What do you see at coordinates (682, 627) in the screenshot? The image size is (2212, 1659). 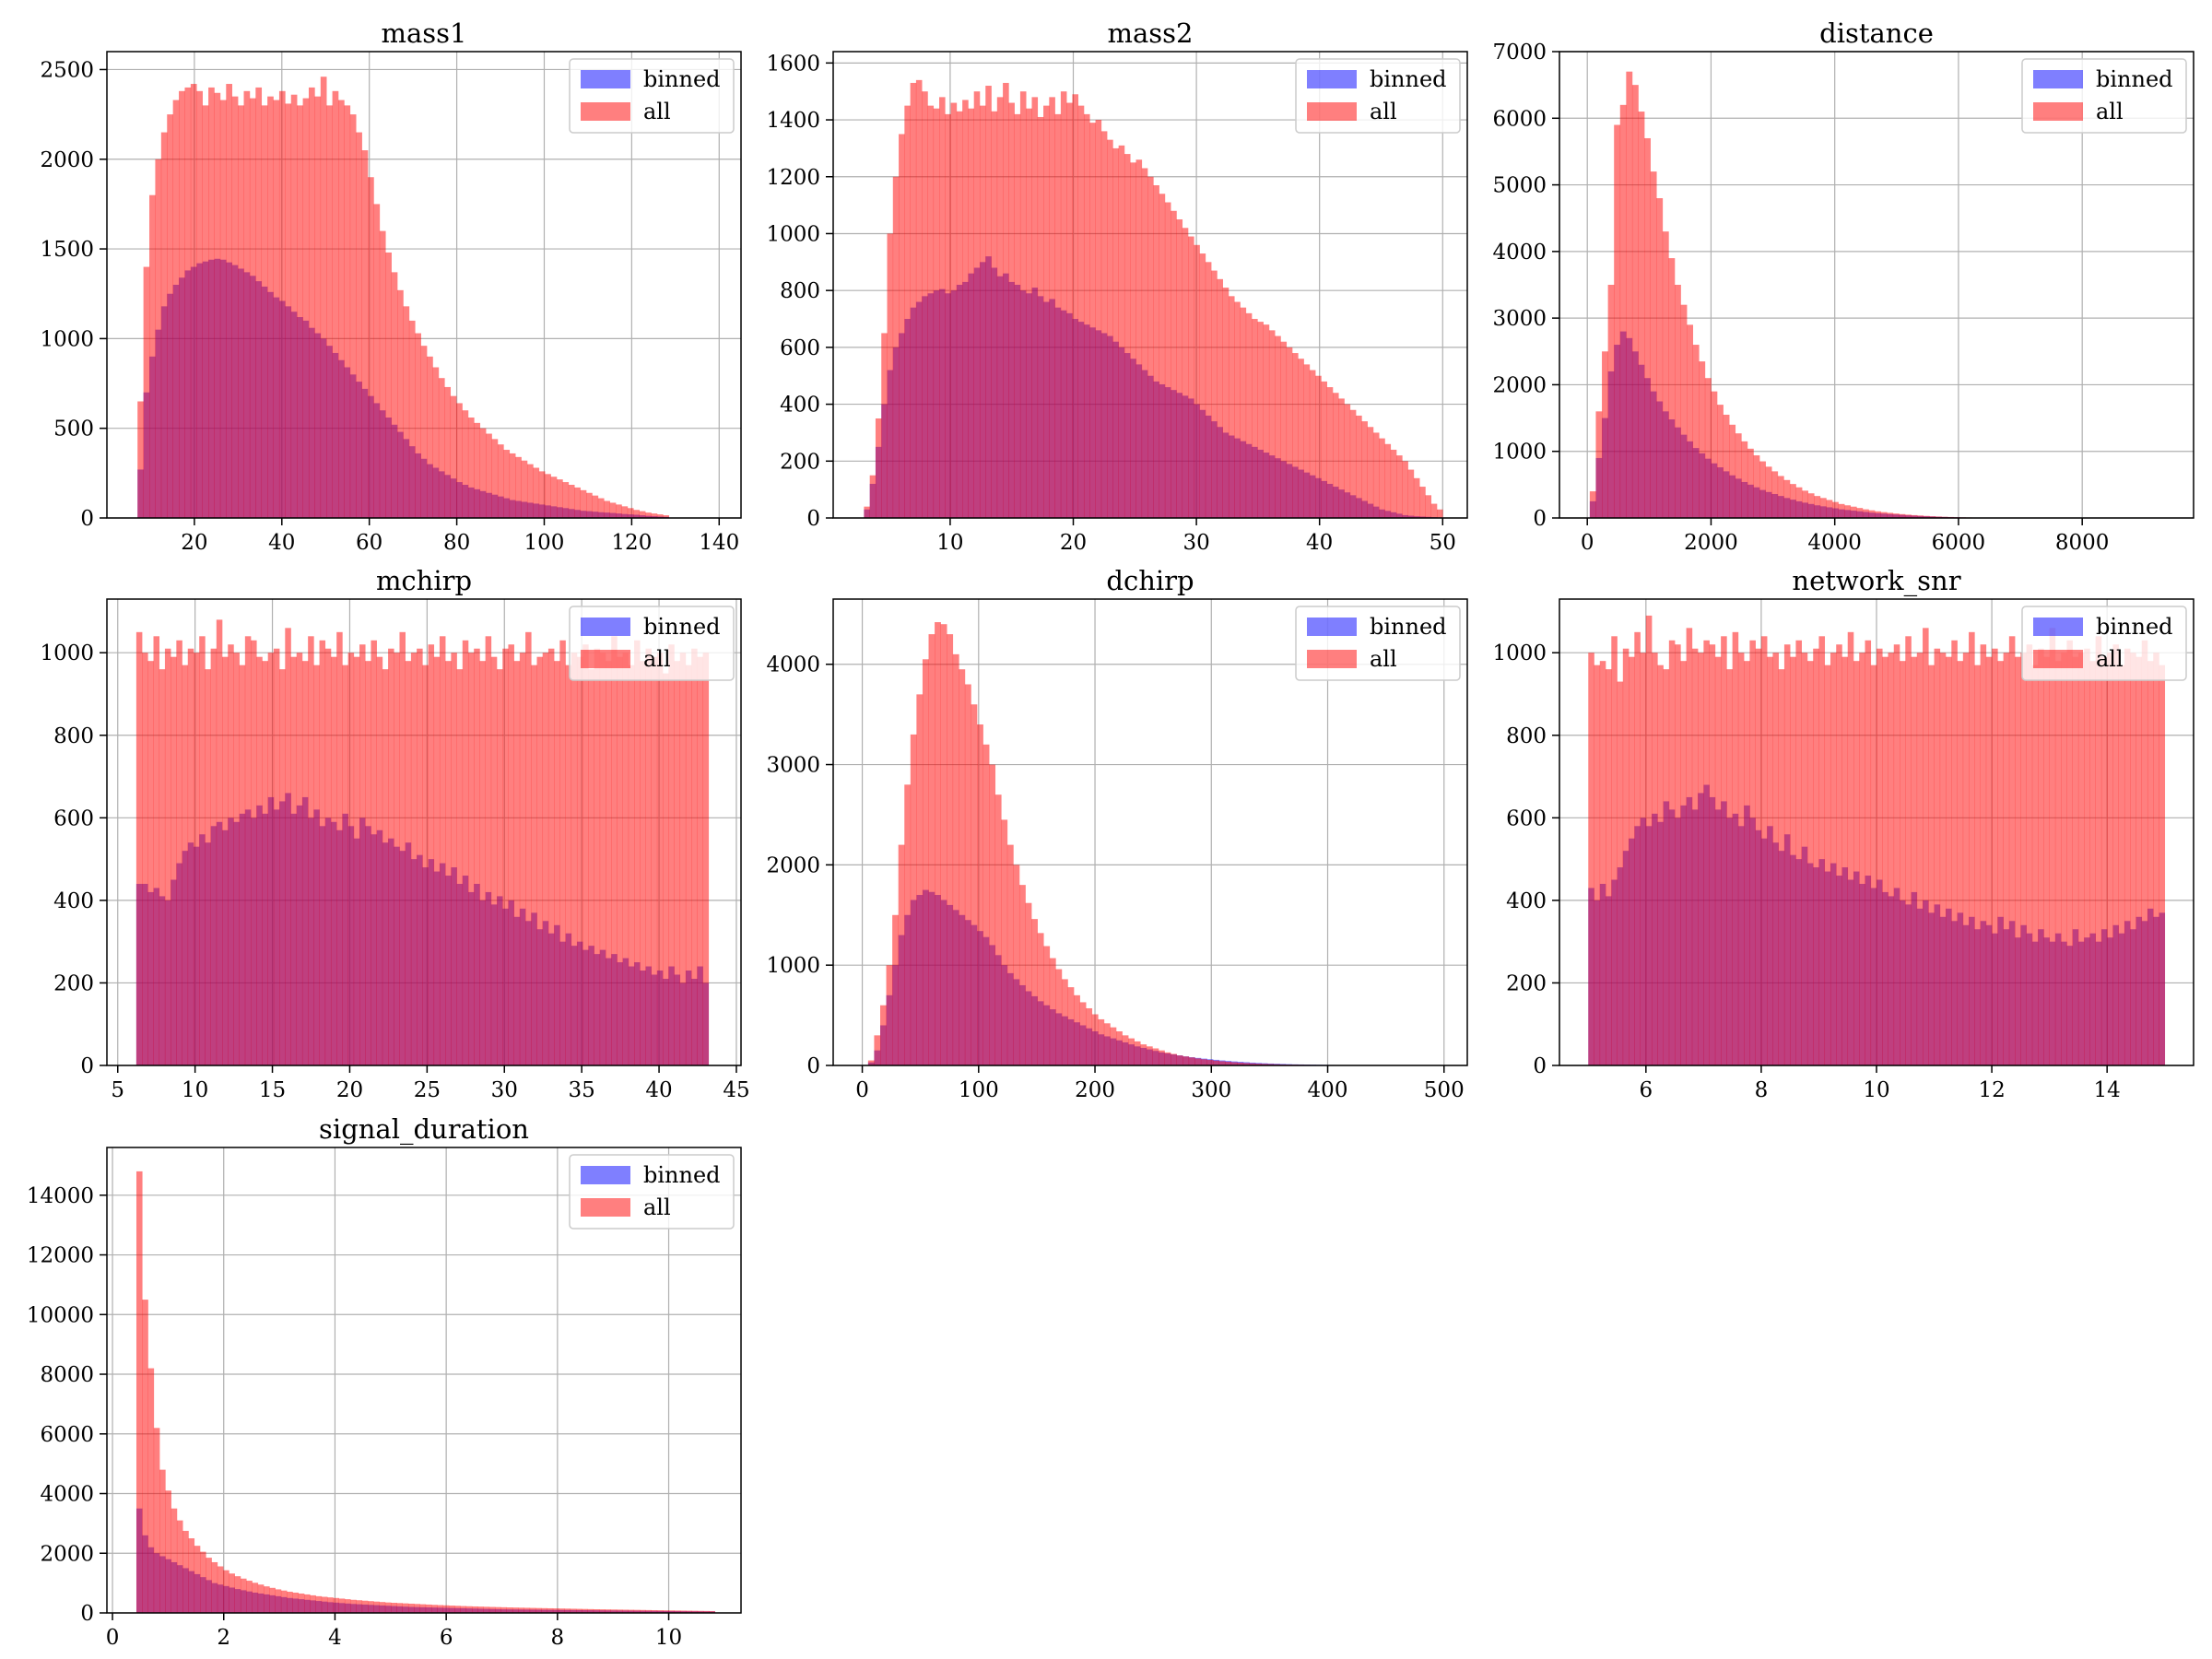 I see `legend-label-binned: binned` at bounding box center [682, 627].